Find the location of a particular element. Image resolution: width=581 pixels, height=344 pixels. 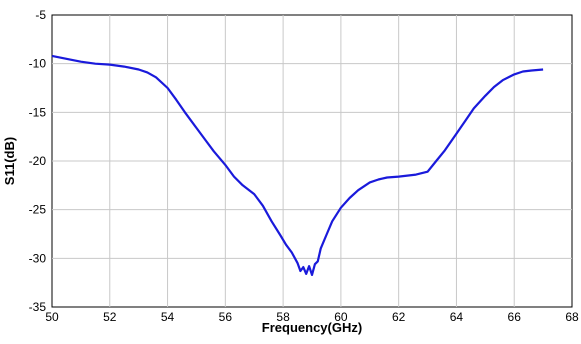

y-axis-label: S11(dB) is located at coordinates (9, 161).